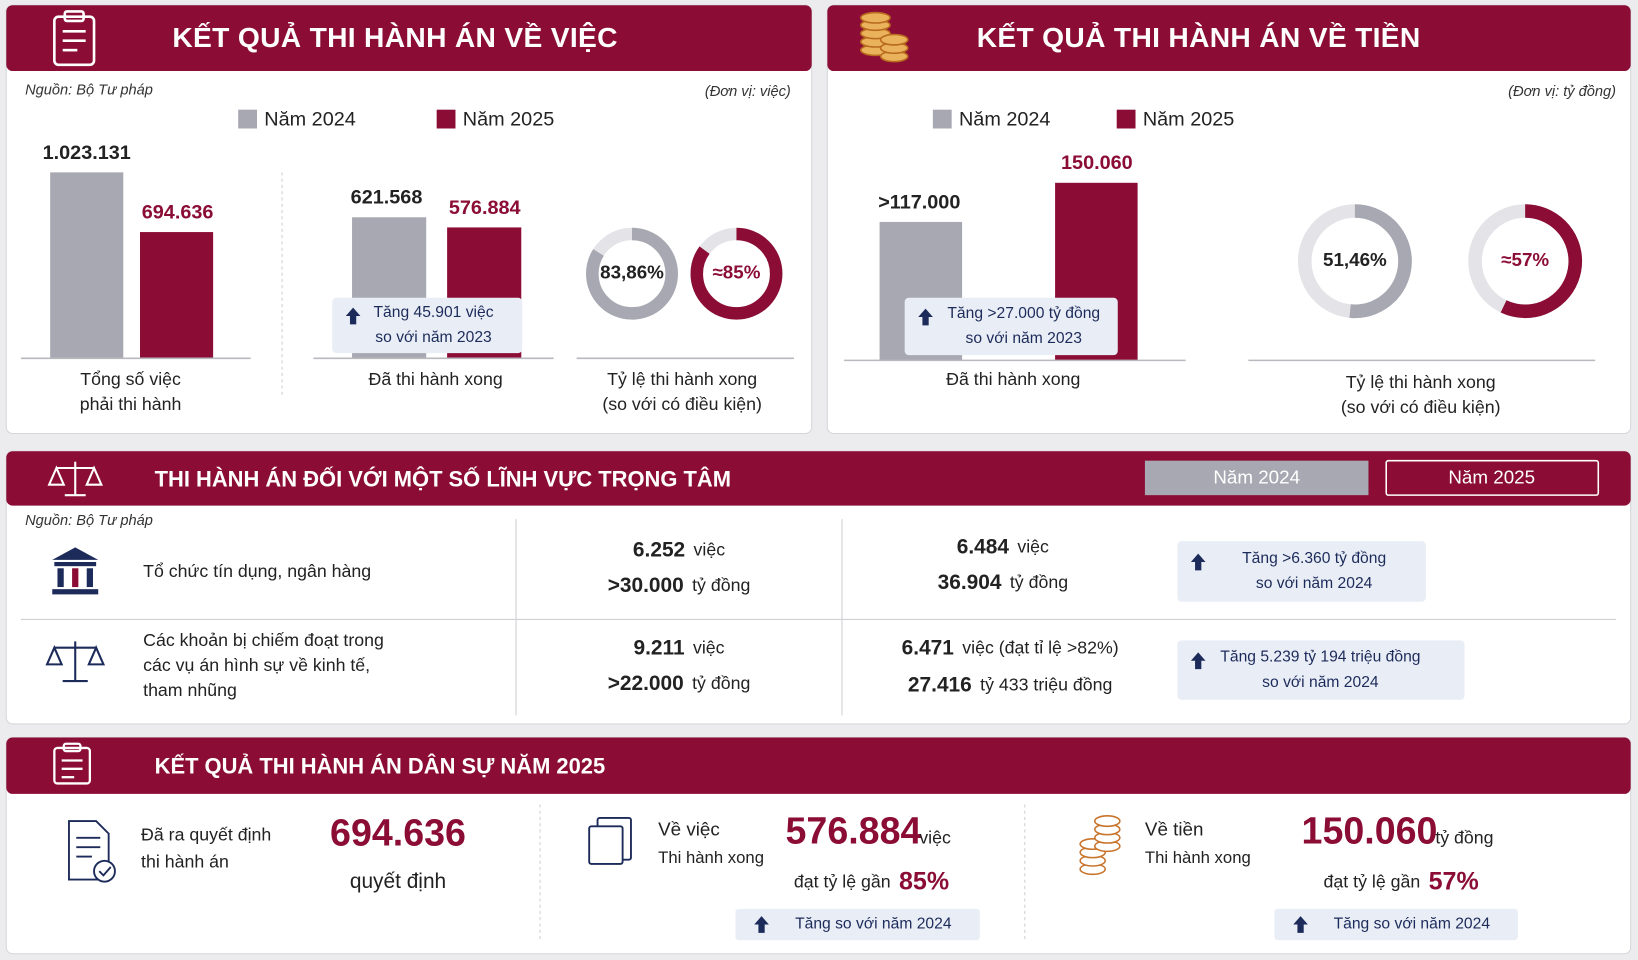  Describe the element at coordinates (398, 881) in the screenshot. I see `unit: quyết định` at that location.